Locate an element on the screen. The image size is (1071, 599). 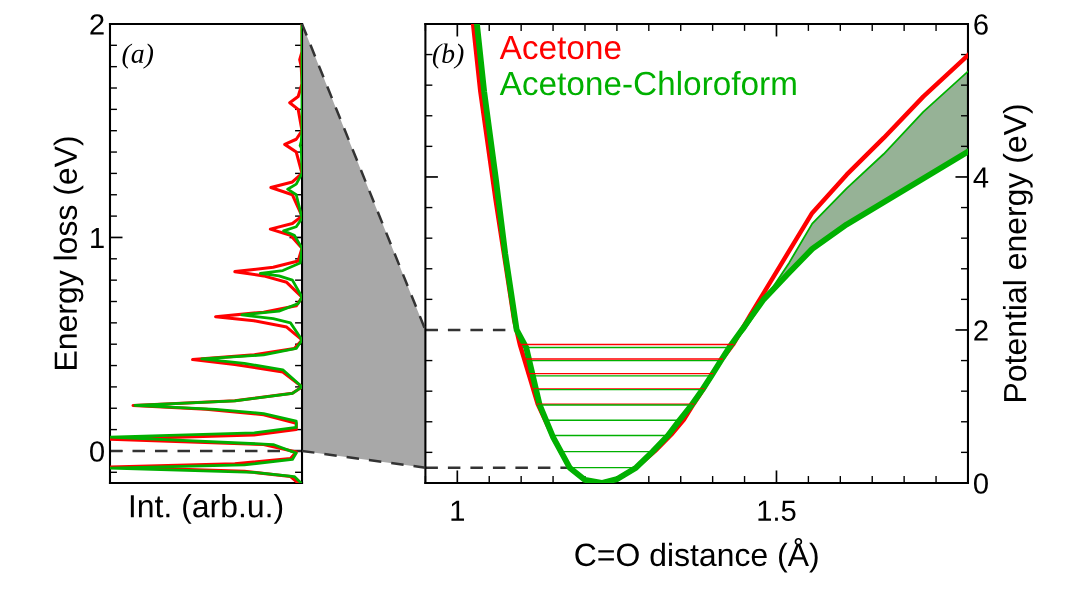
x-axis-title: C=O distance (Å) is located at coordinates (696, 555).